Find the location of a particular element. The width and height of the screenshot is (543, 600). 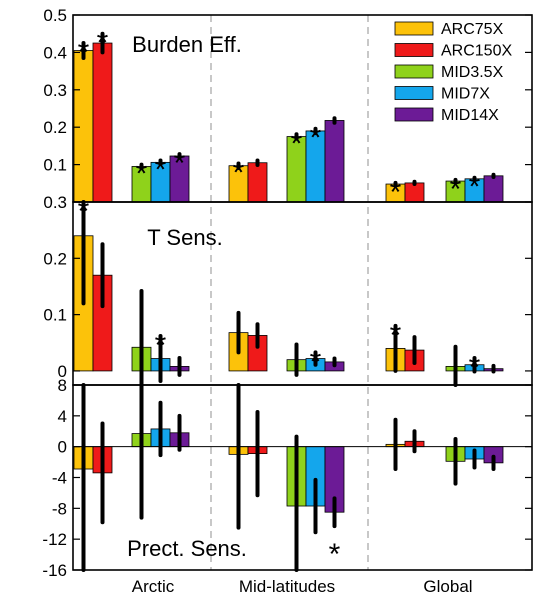

legend-label-mid7x: MID7X is located at coordinates (465, 94).